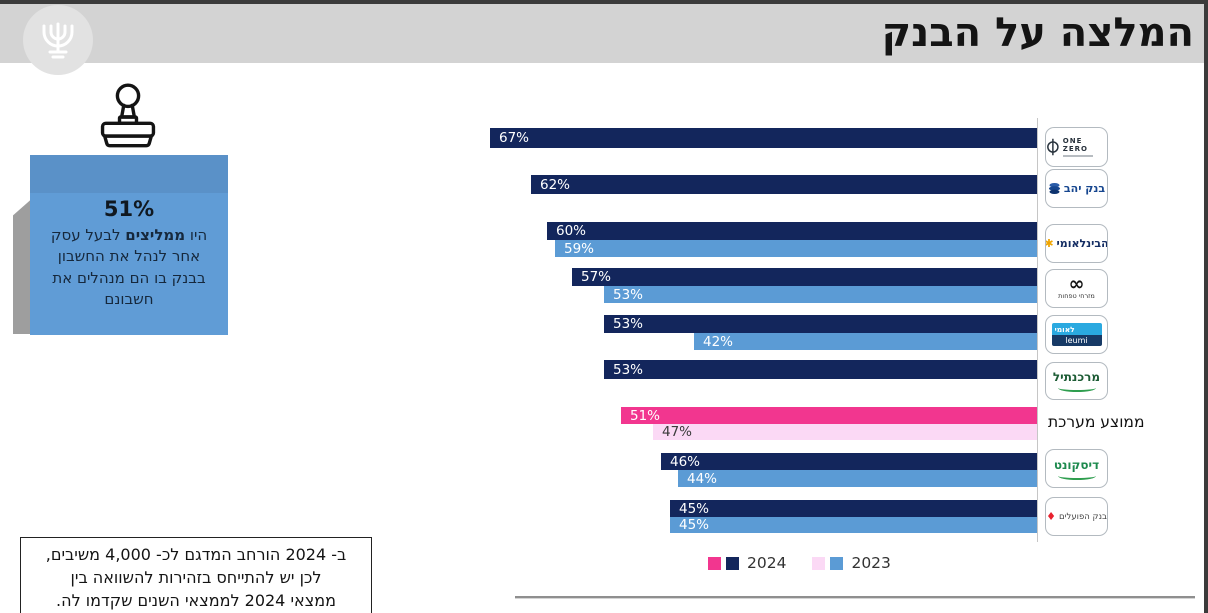 The height and width of the screenshot is (613, 1208). I want to click on chart-legend: 2024 2023, so click(799, 563).